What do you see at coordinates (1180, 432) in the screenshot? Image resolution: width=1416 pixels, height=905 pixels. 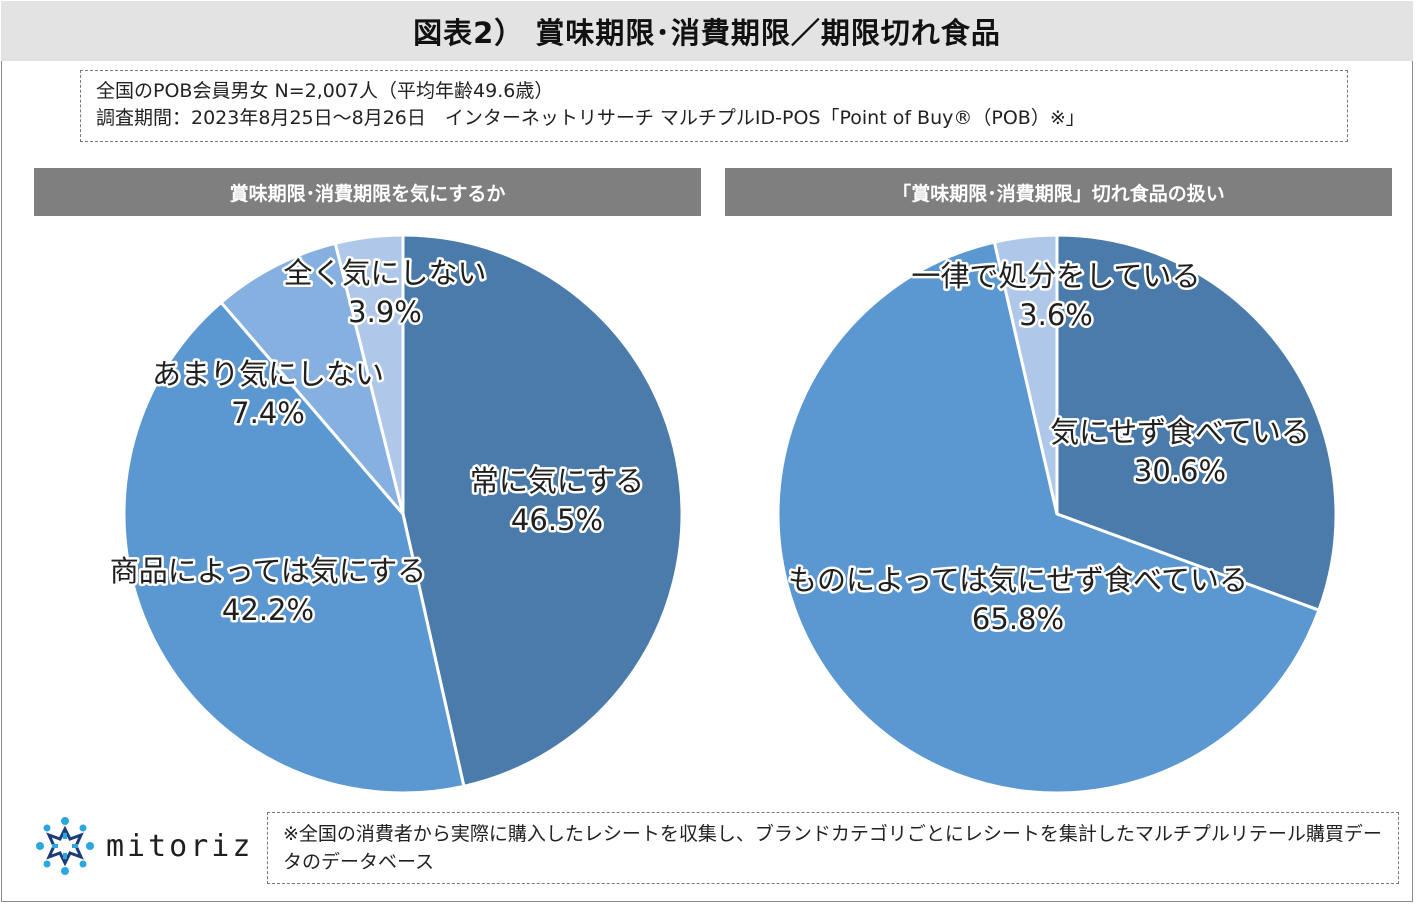 I see `slice-label-right-0: 気にせず食べている` at bounding box center [1180, 432].